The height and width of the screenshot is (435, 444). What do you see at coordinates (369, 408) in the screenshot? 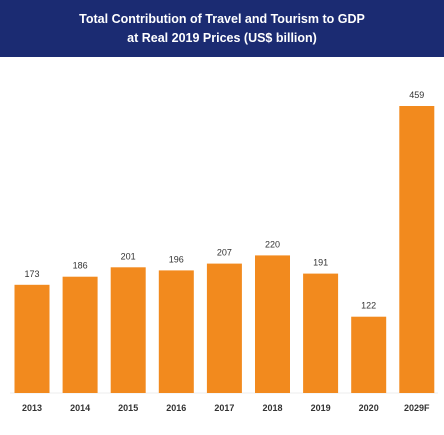
I see `x-tick-label-2020: 2020` at bounding box center [369, 408].